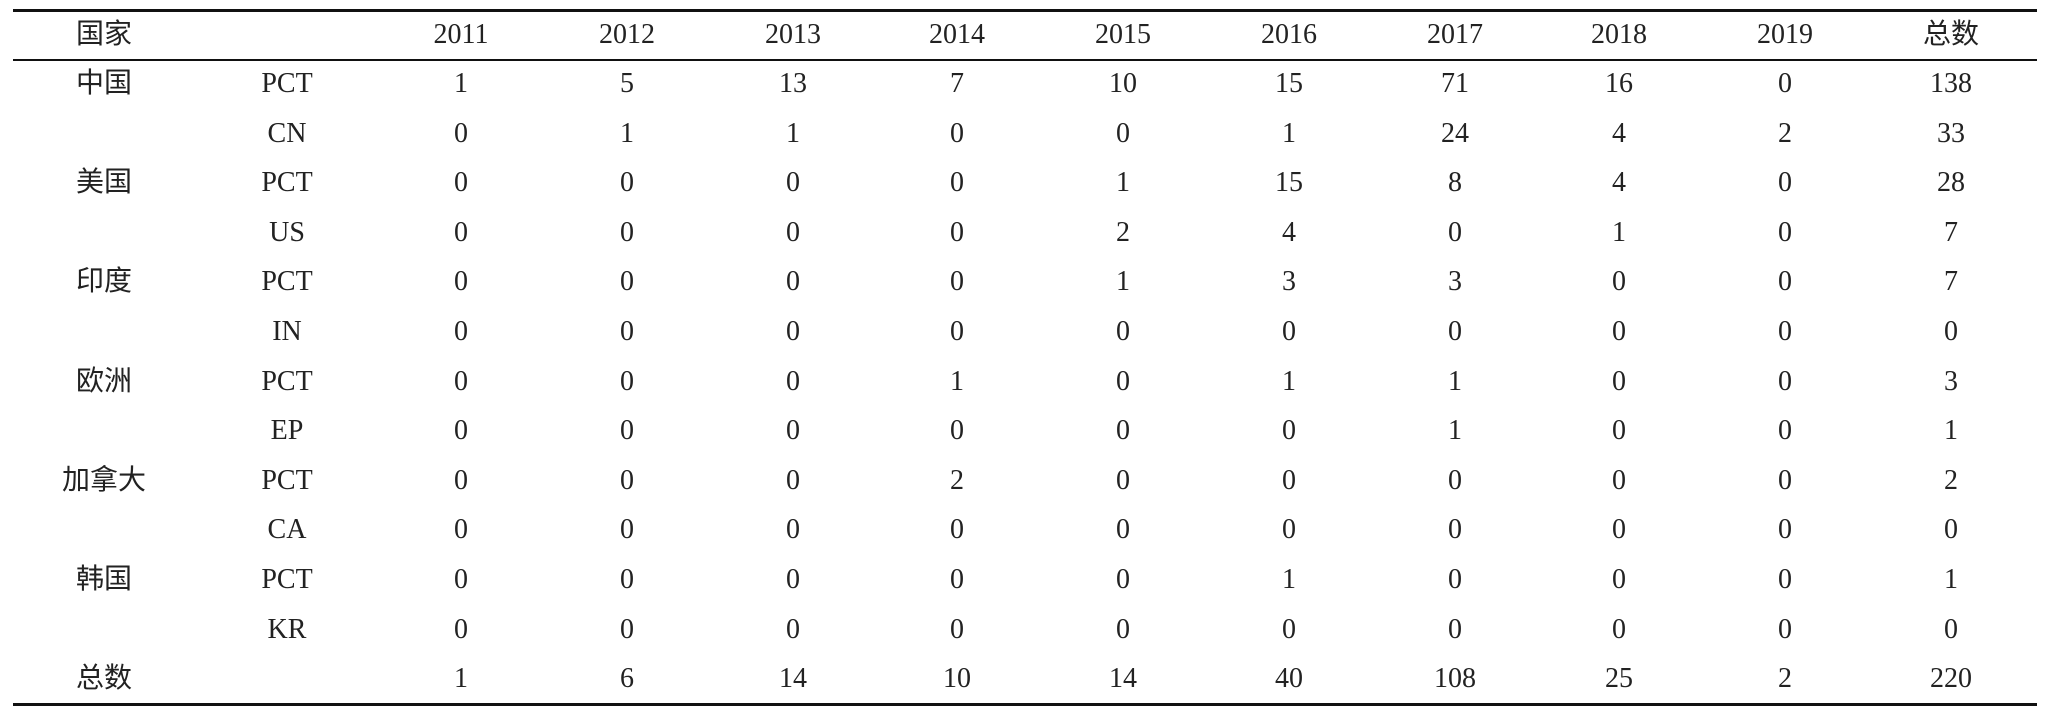 Image resolution: width=2048 pixels, height=720 pixels. Describe the element at coordinates (1951, 381) in the screenshot. I see `row-total: 3` at that location.